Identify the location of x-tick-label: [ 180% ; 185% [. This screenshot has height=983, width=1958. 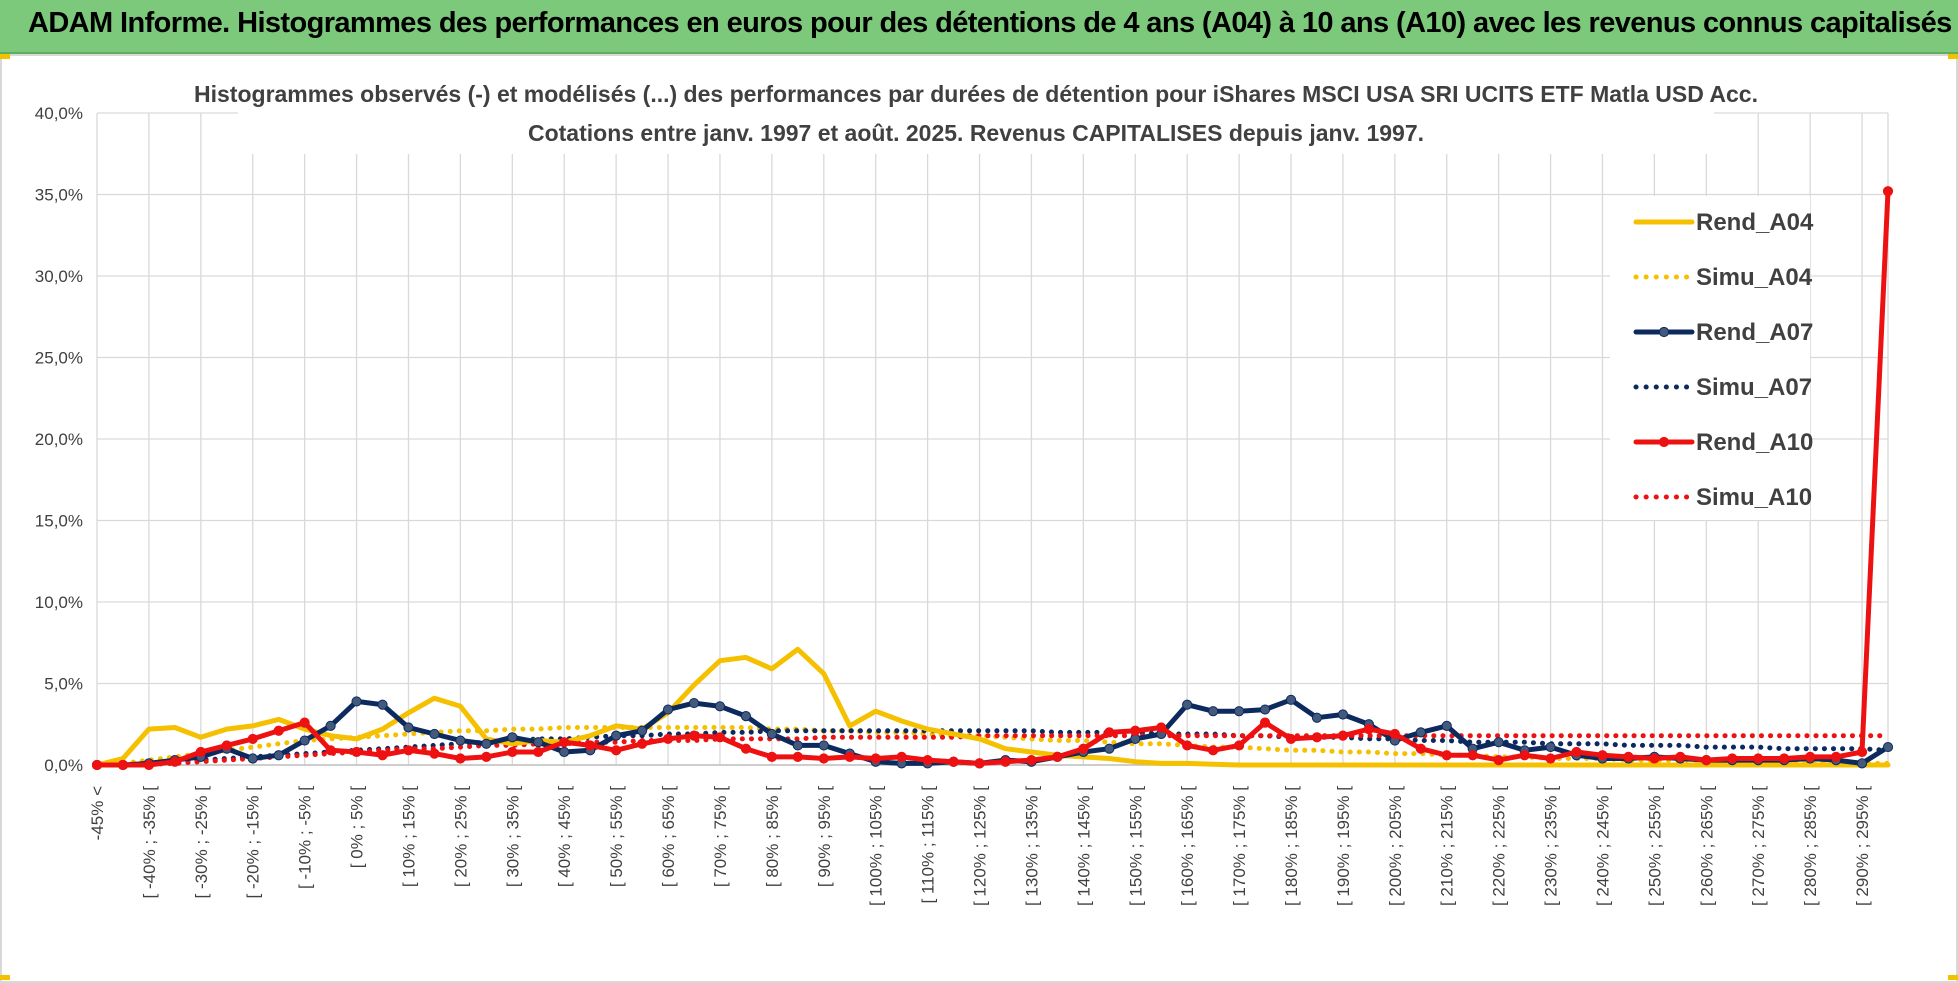
(1291, 846).